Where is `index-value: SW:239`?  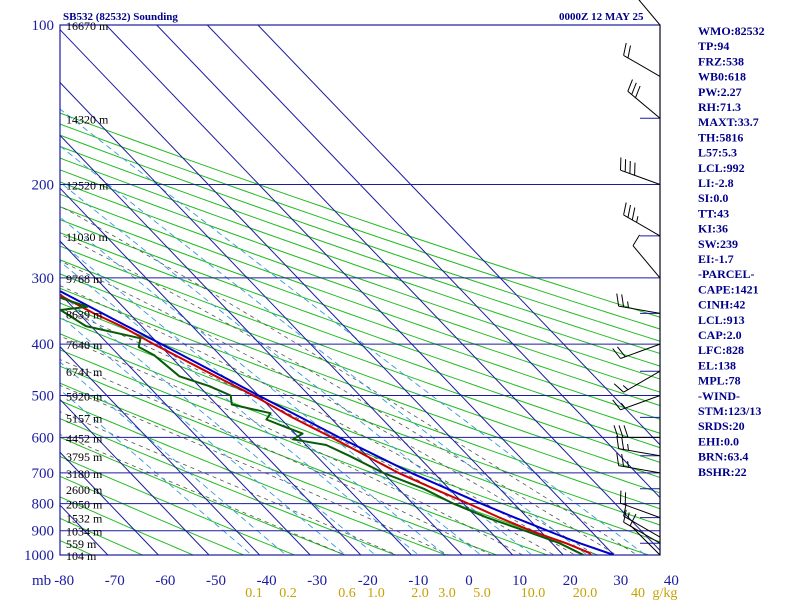
index-value: SW:239 is located at coordinates (718, 244).